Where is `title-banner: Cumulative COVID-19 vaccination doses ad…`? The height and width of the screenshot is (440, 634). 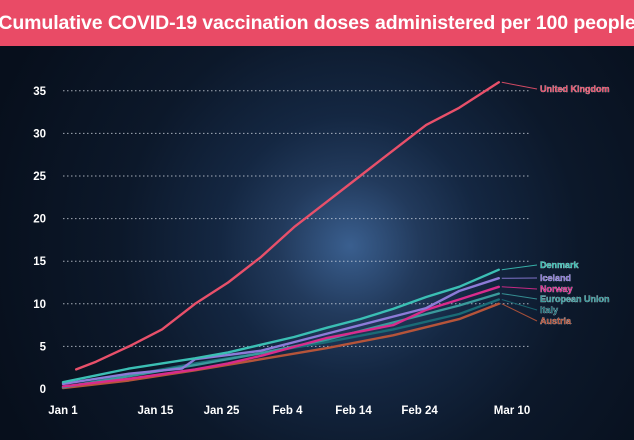
title-banner: Cumulative COVID-19 vaccination doses ad… is located at coordinates (317, 23).